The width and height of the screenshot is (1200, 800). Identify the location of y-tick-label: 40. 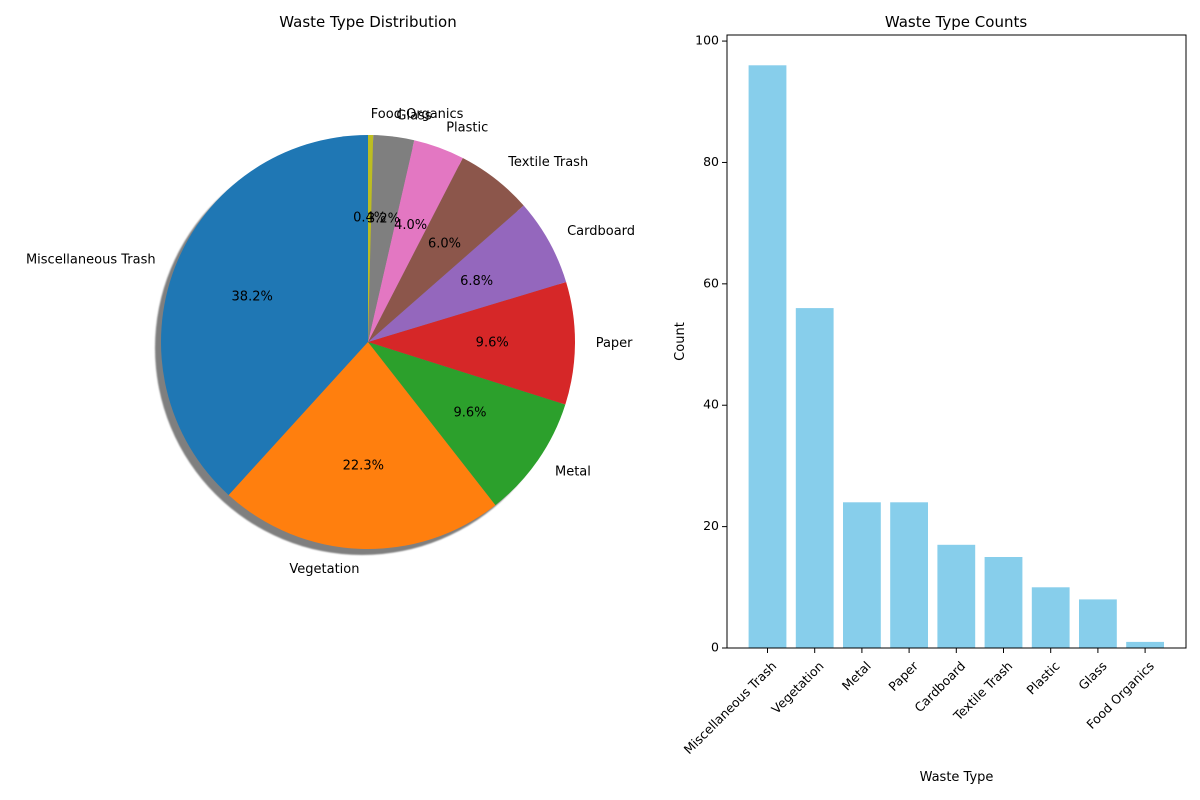
(711, 404).